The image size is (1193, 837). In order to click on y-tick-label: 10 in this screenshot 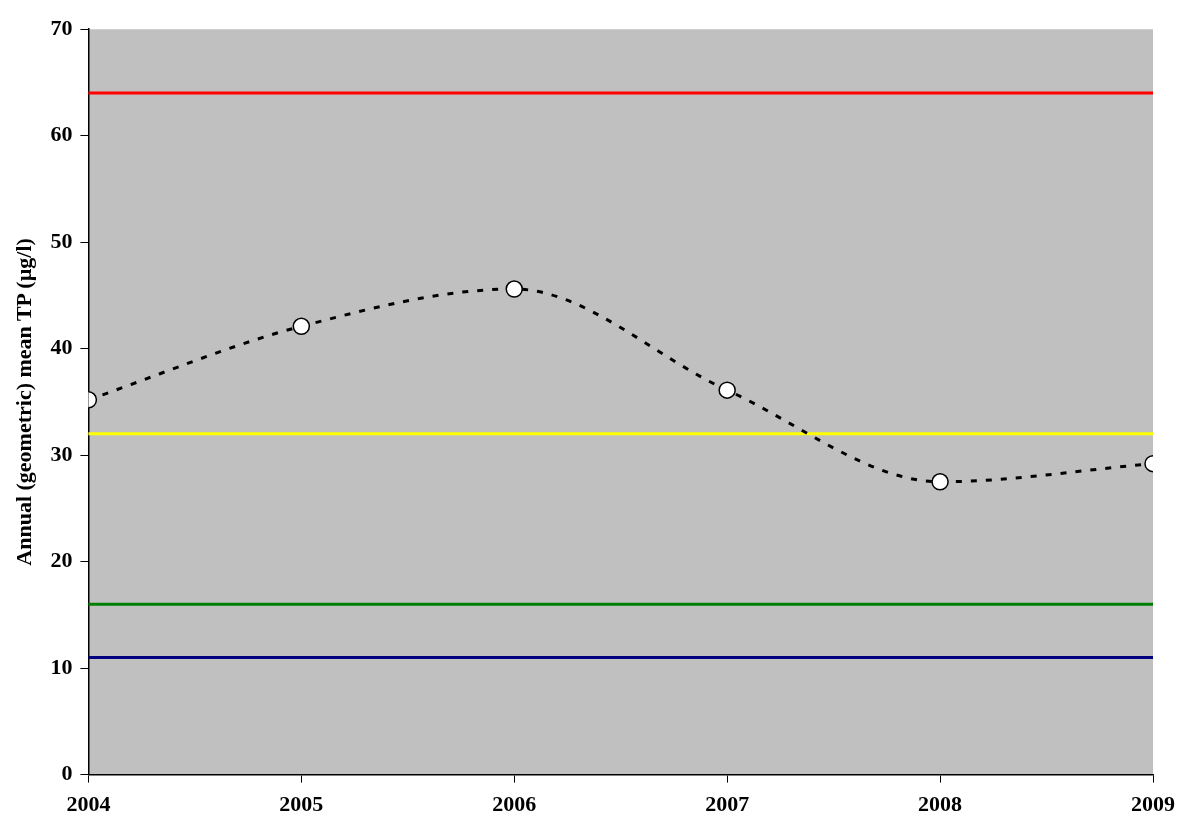, I will do `click(61, 666)`.